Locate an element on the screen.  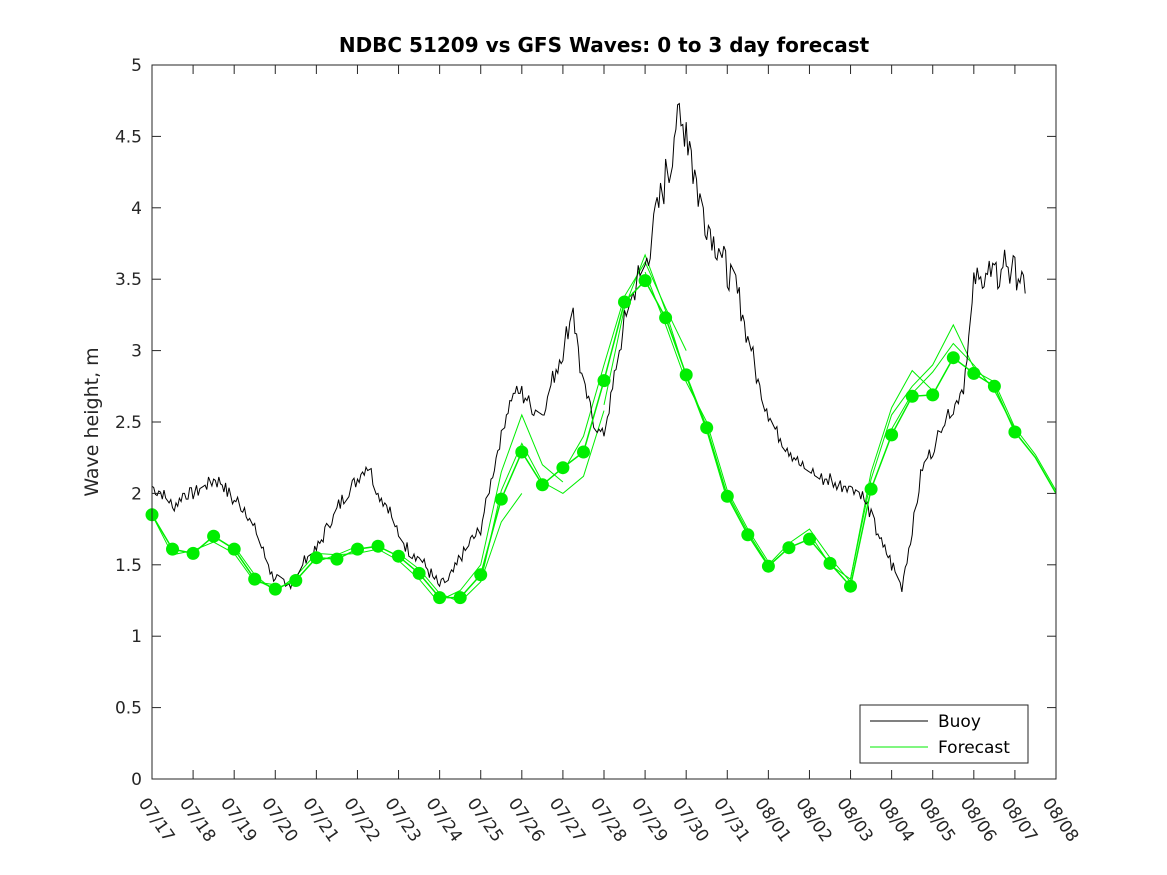
legend-buoy-label: Buoy is located at coordinates (959, 722).